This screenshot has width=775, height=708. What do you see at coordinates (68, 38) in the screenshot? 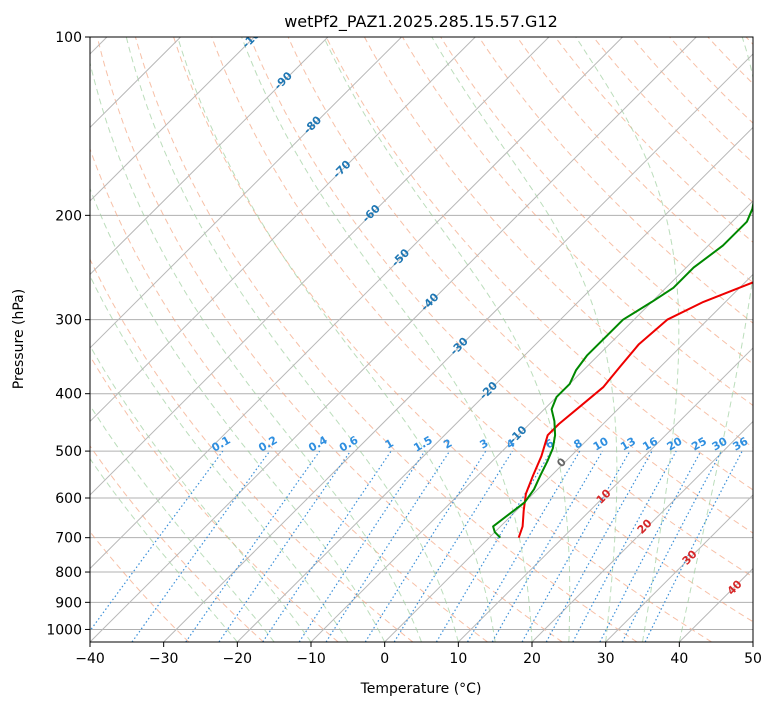
I see `y-tick-label: 100` at bounding box center [68, 38].